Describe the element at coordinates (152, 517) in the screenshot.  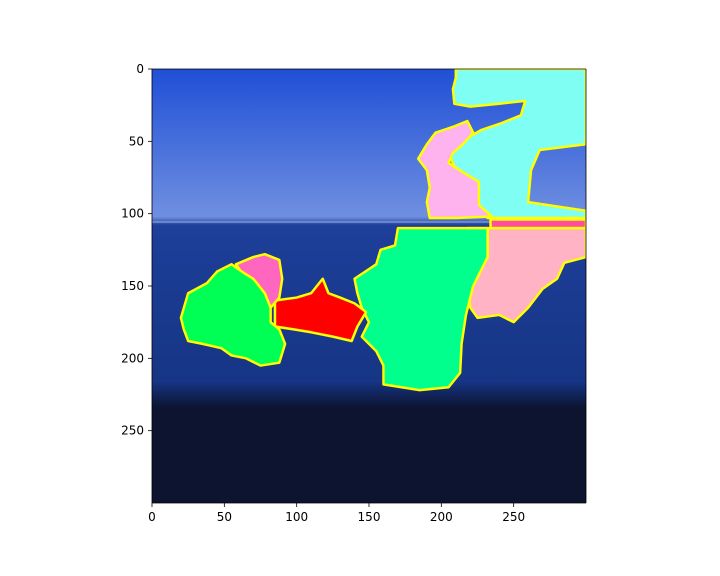
I see `x-tick-label: 0` at that location.